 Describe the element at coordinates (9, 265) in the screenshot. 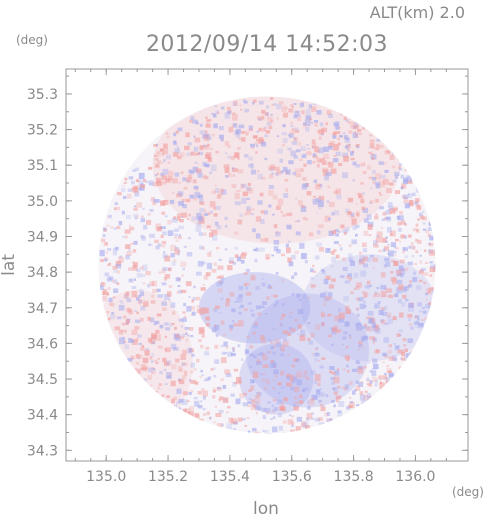

I see `y-axis-title: lat` at that location.